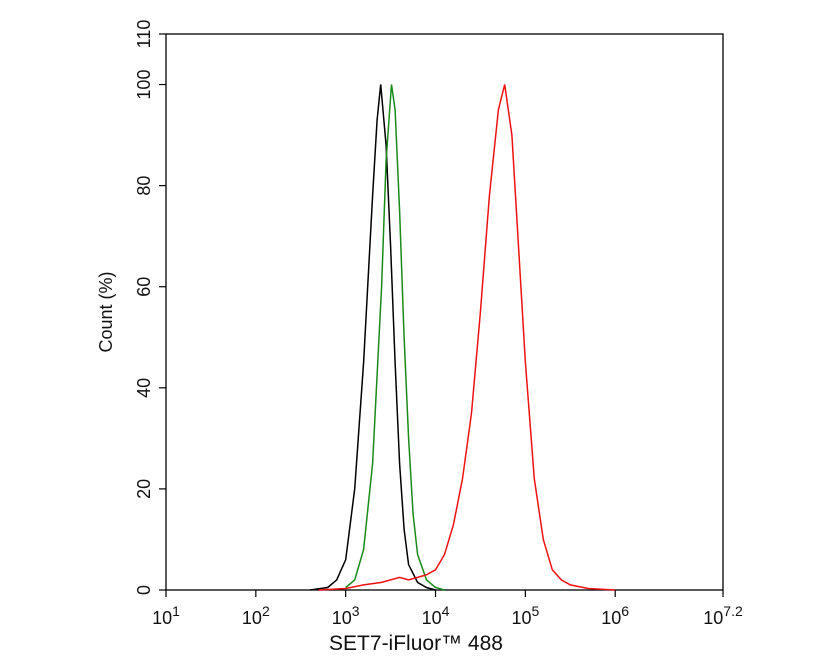 This screenshot has height=668, width=835. Describe the element at coordinates (144, 590) in the screenshot. I see `y-tick-label: 0` at that location.